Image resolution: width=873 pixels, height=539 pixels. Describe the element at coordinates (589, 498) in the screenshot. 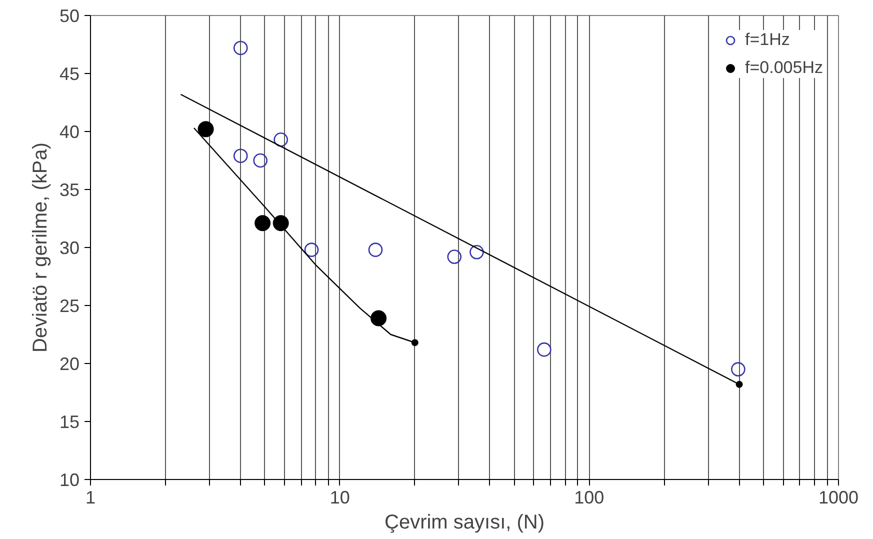

I see `x-tick-label: 100` at that location.